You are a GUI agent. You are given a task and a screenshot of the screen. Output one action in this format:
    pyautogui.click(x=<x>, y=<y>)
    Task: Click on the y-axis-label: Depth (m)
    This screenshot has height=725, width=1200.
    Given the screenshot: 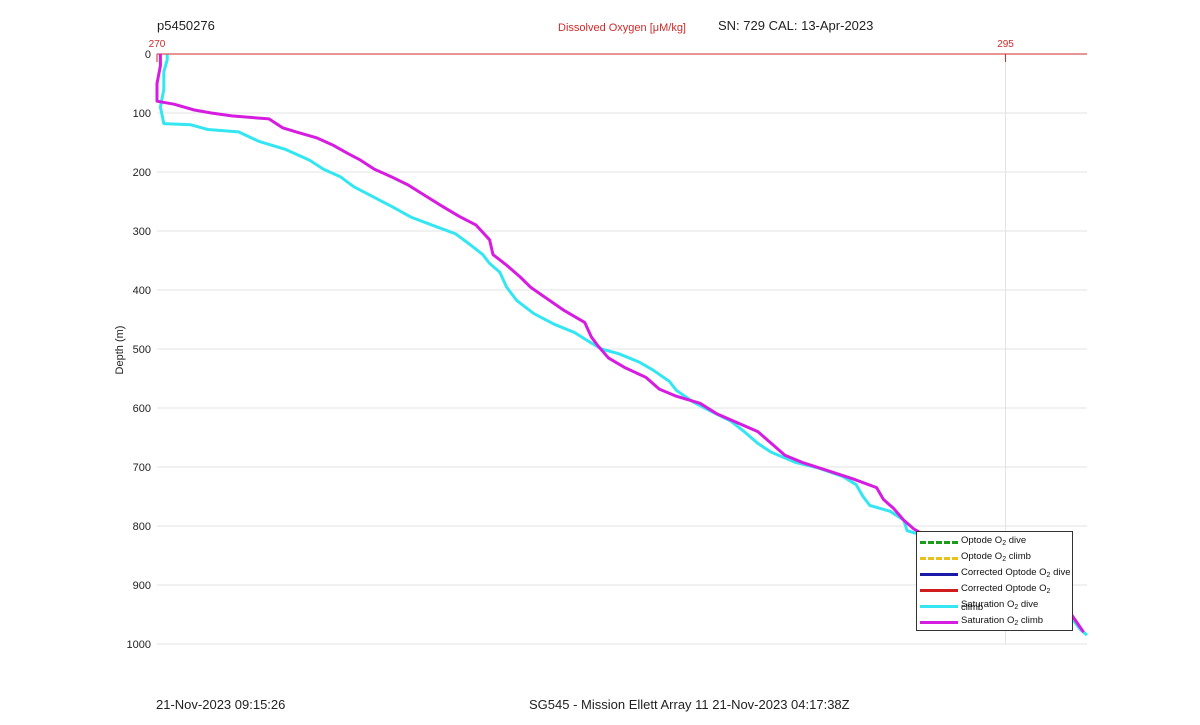 What is the action you would take?
    pyautogui.click(x=120, y=350)
    